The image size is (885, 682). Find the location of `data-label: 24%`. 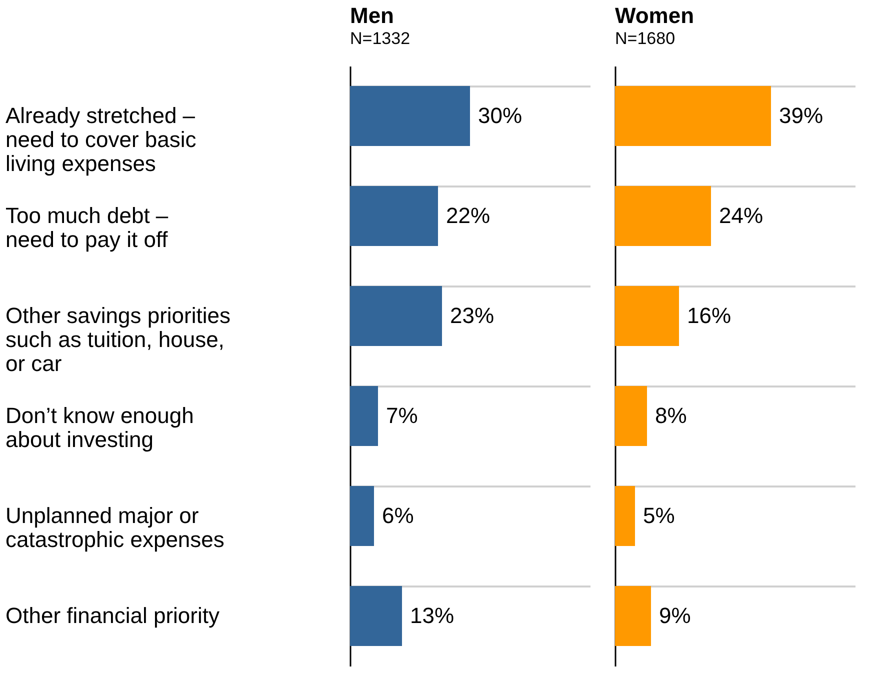

data-label: 24% is located at coordinates (741, 215).